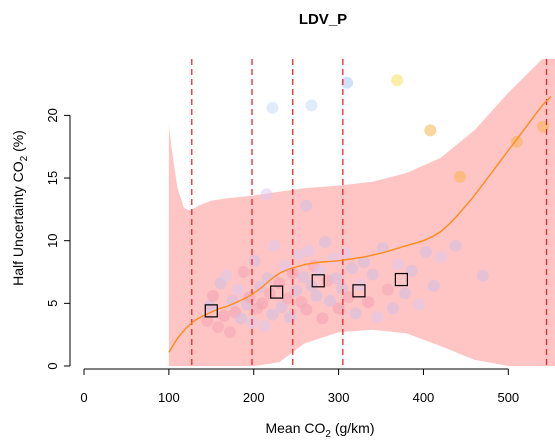 The height and width of the screenshot is (444, 555). I want to click on x-tick-label: 300, so click(339, 397).